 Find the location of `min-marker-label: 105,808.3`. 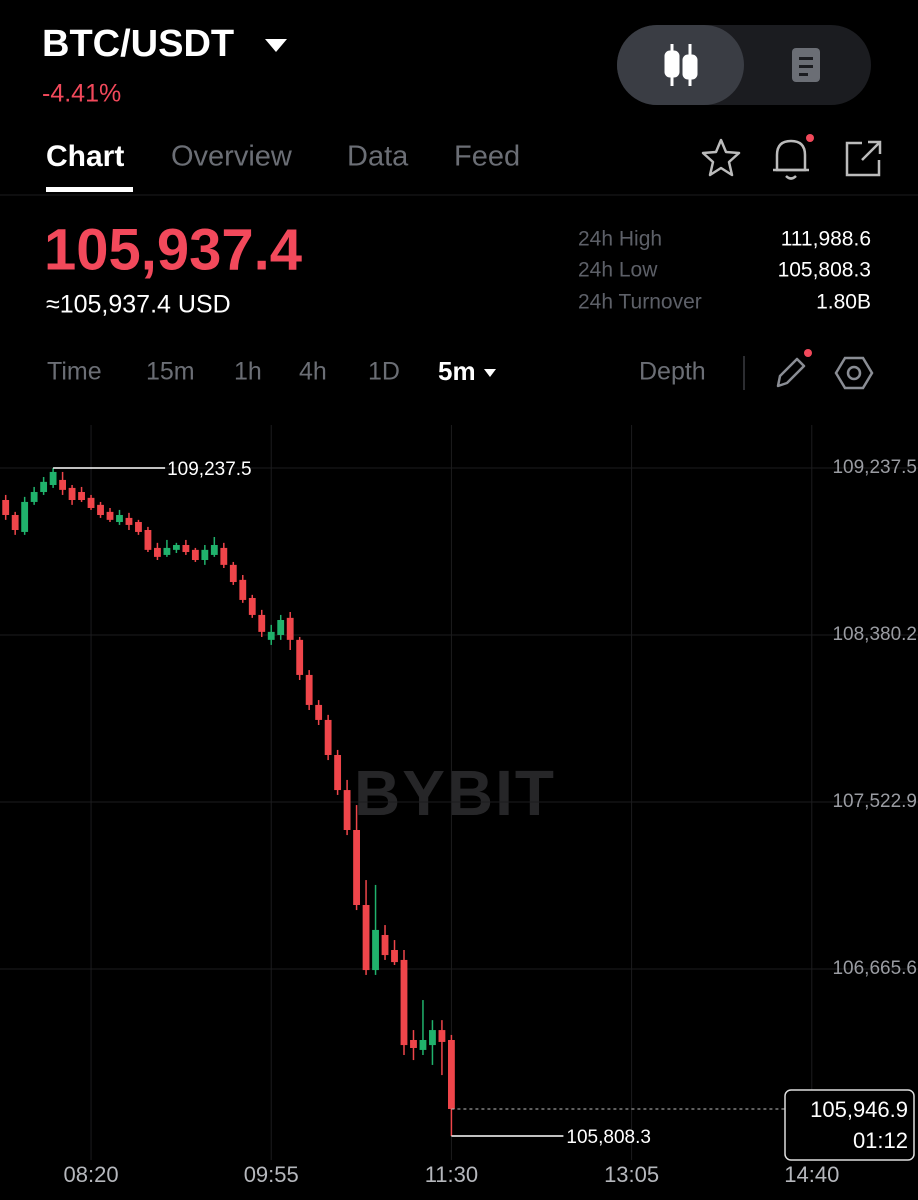

min-marker-label: 105,808.3 is located at coordinates (608, 1137).